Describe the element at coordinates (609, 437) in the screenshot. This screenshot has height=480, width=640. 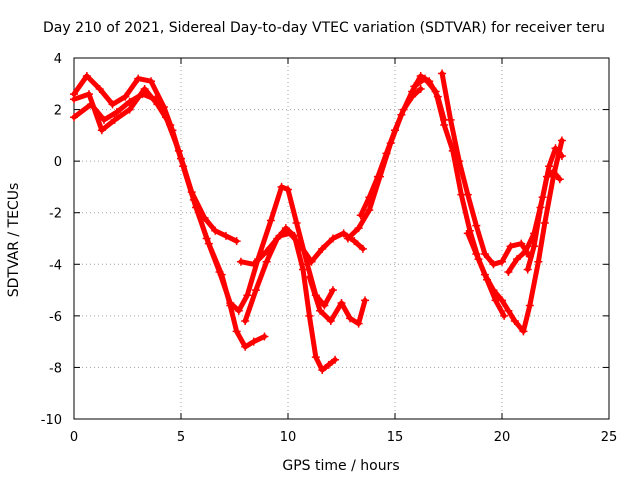
I see `x-tick-label: 25` at that location.